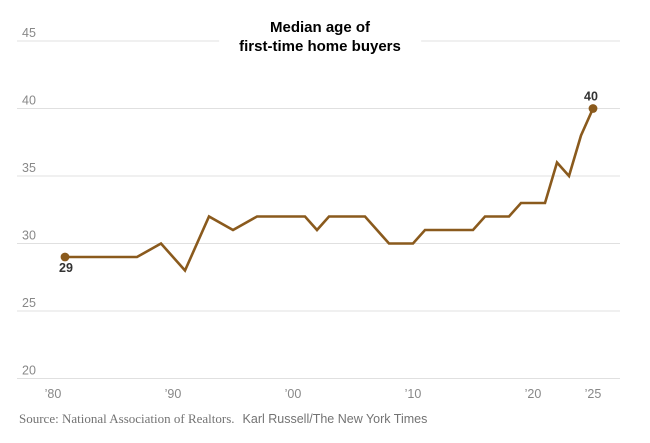 The width and height of the screenshot is (650, 443). I want to click on chart-title: Median age of first-time home buyers, so click(320, 36).